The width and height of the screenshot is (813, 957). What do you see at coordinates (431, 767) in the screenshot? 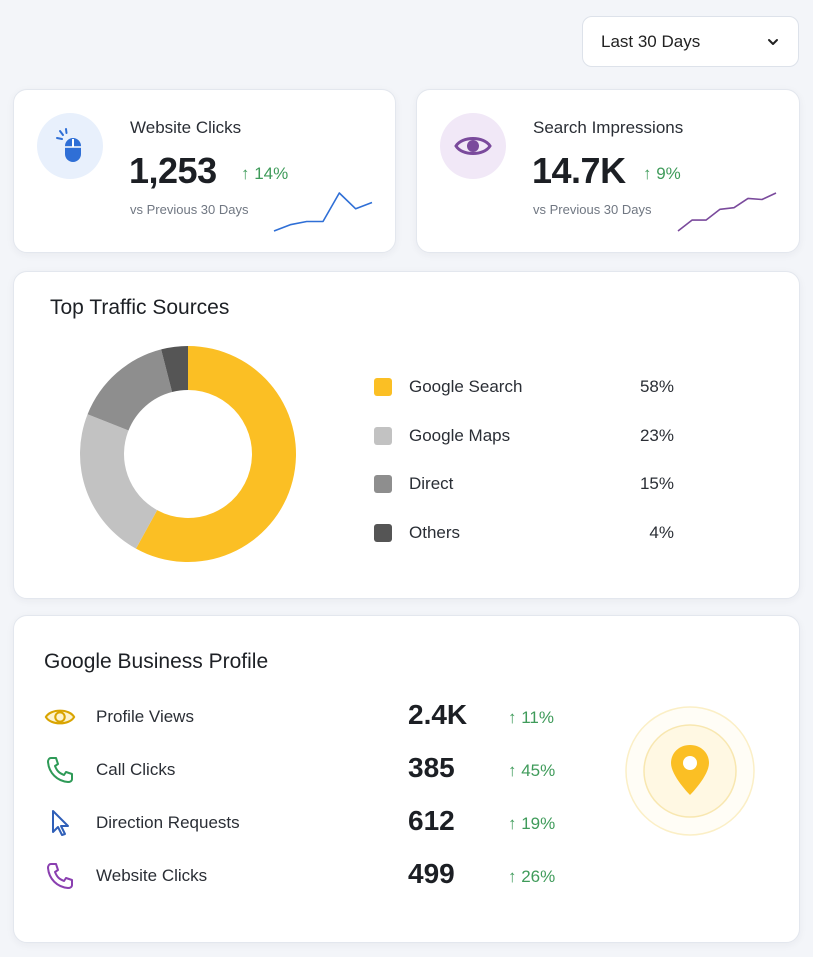
I see `metric-value: 385` at bounding box center [431, 767].